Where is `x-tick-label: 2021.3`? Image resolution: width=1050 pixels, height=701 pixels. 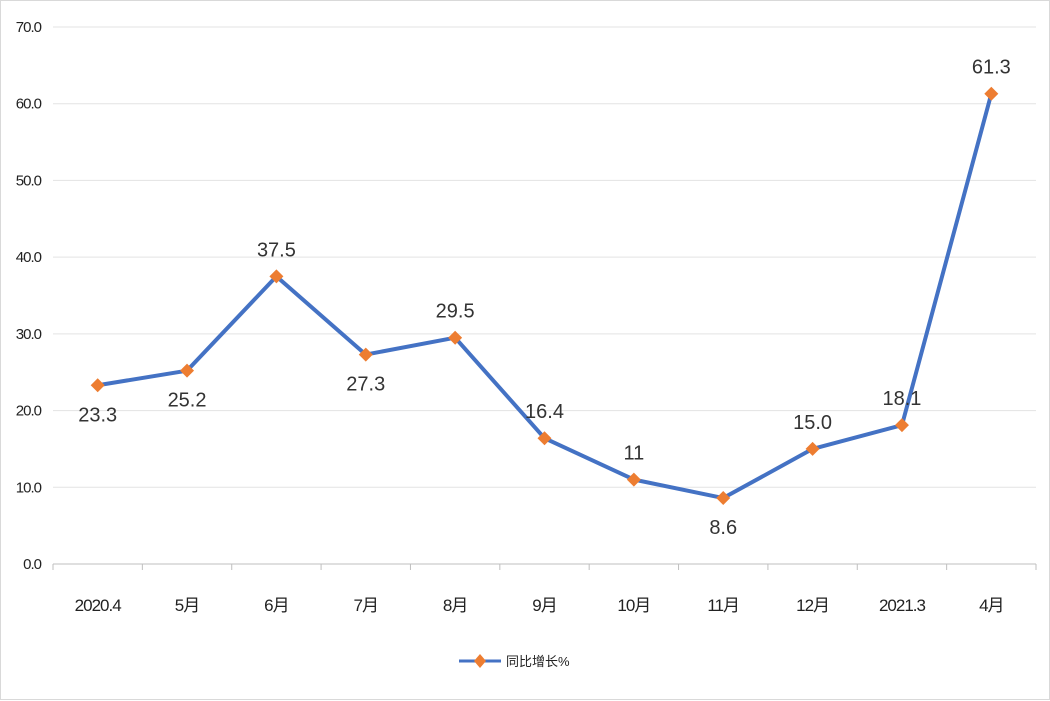 x-tick-label: 2021.3 is located at coordinates (902, 605).